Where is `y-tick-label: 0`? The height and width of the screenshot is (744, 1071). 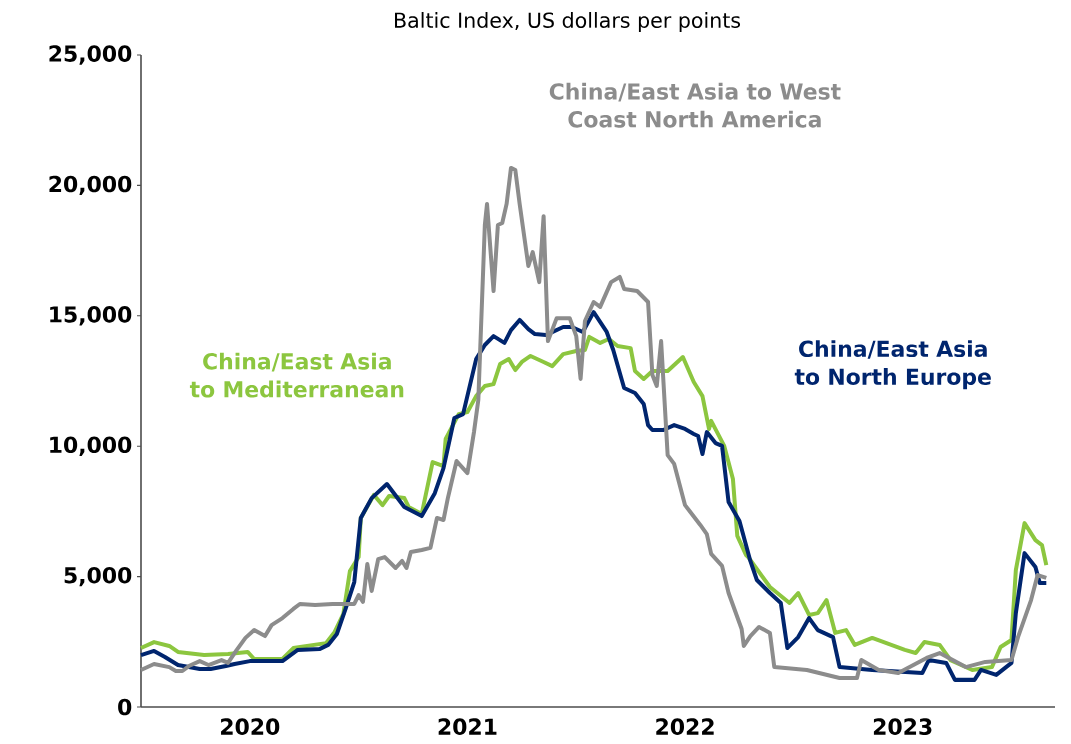 y-tick-label: 0 is located at coordinates (125, 707).